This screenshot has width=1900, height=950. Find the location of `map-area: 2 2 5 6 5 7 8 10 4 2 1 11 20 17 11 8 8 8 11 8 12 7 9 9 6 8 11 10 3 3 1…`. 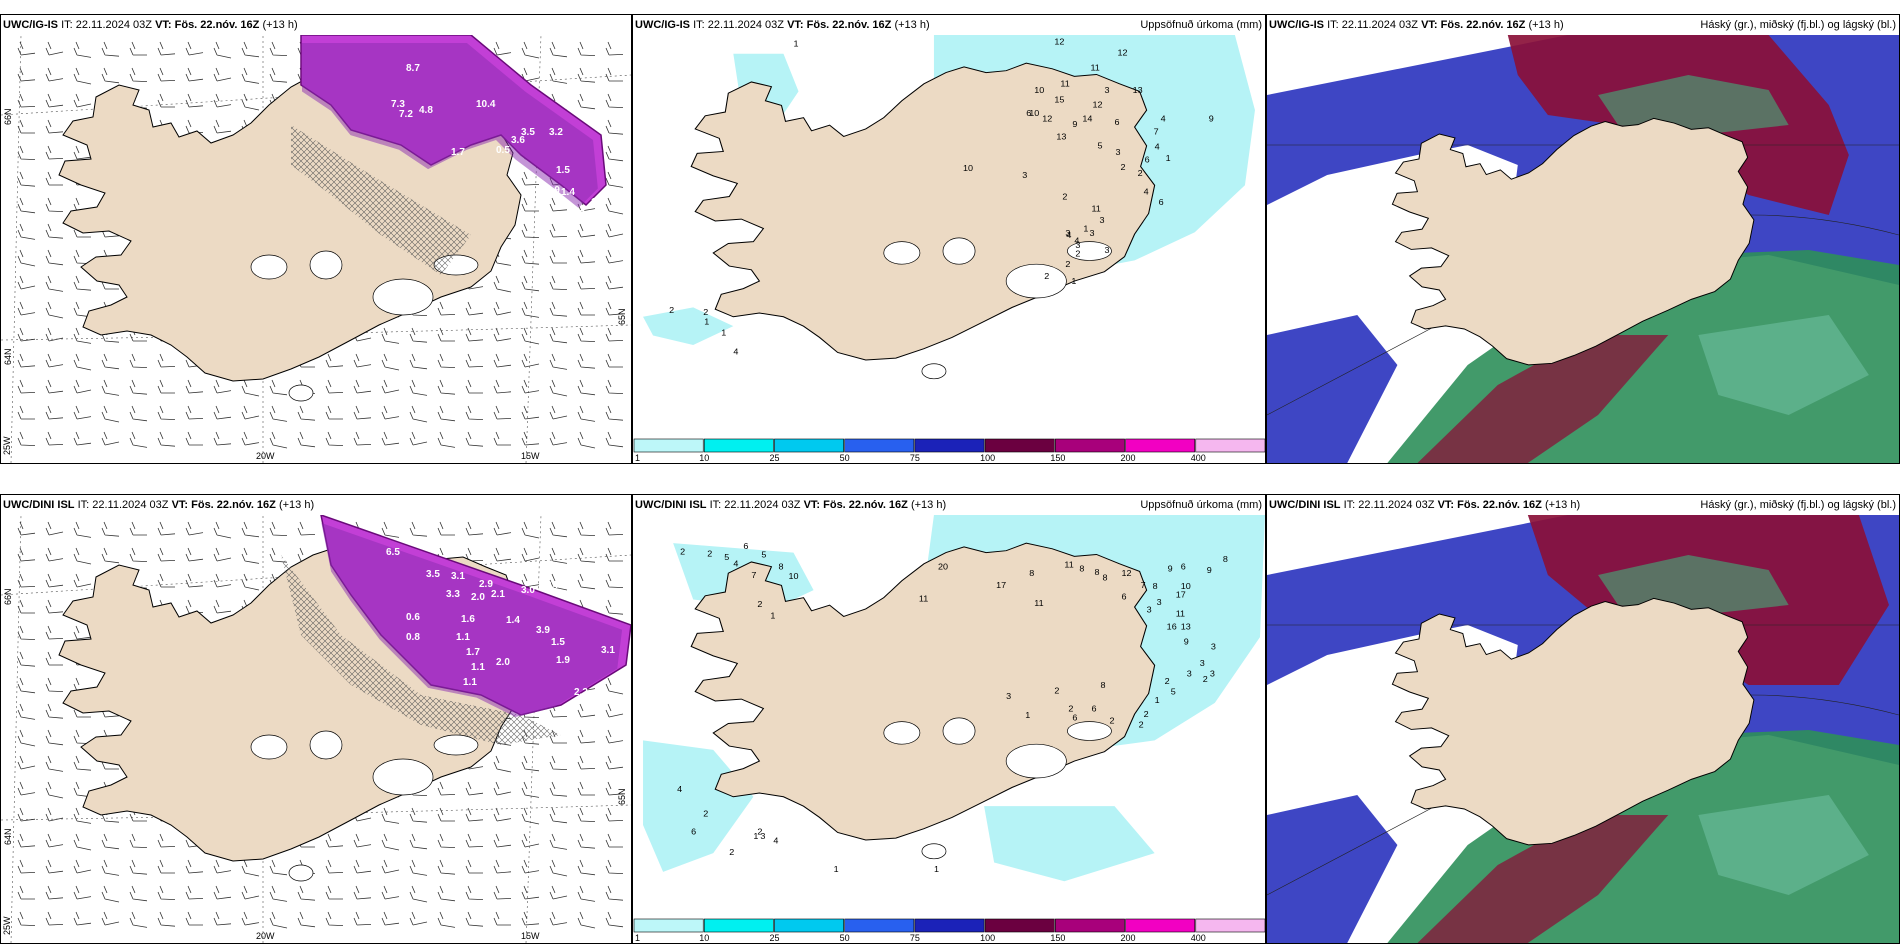

map-area: 2 2 5 6 5 7 8 10 4 2 1 11 20 17 11 8 8 8 11 8 12 7 9 9 6 8 11 10 3 3 1… is located at coordinates (949, 716).